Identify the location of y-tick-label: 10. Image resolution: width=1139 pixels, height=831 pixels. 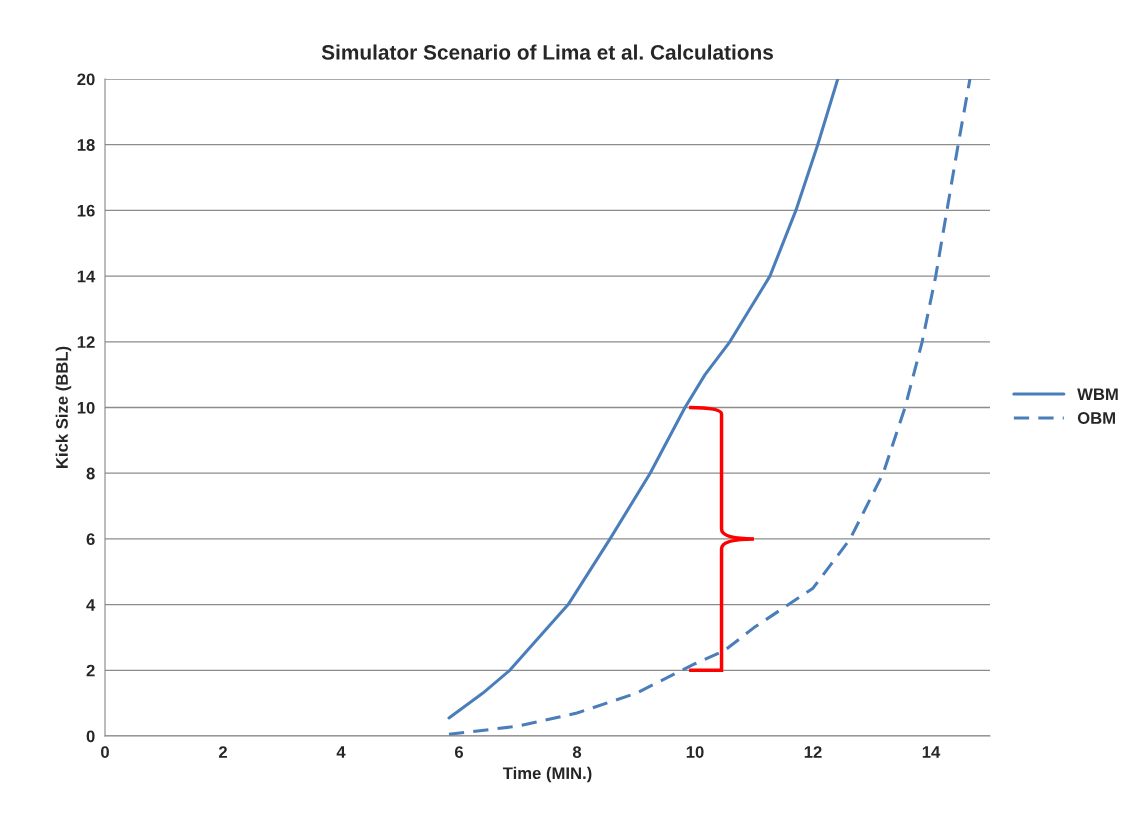
(86, 407).